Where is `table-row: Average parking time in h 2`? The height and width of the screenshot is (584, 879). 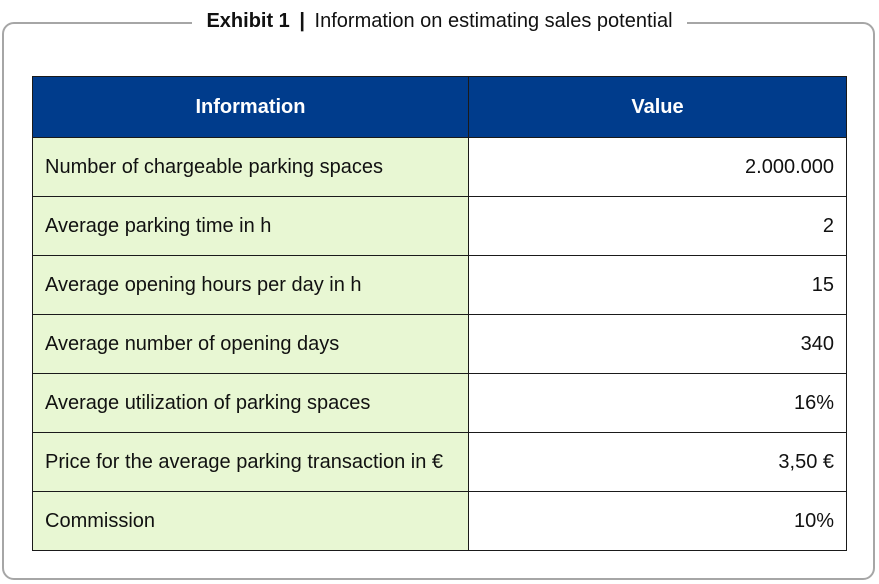 table-row: Average parking time in h 2 is located at coordinates (439, 226).